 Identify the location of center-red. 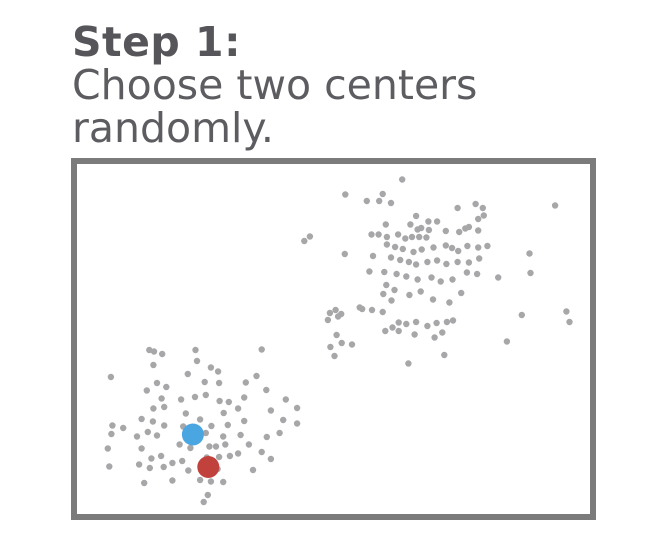
(208, 467).